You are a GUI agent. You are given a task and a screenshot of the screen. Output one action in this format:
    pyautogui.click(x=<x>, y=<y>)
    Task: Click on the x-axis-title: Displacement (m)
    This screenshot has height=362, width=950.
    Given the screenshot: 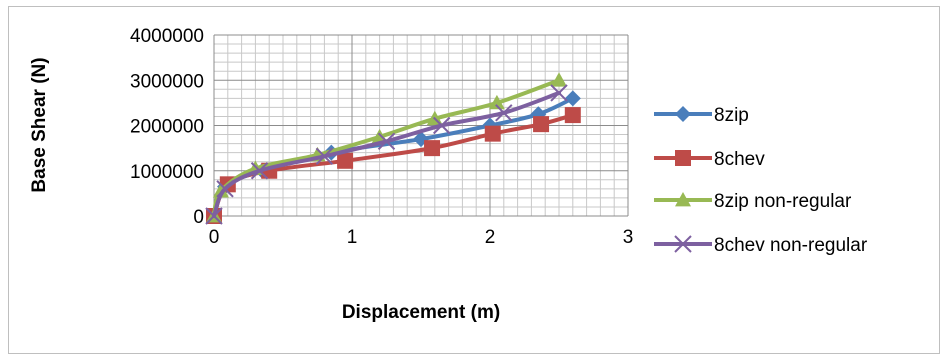 What is the action you would take?
    pyautogui.click(x=421, y=312)
    